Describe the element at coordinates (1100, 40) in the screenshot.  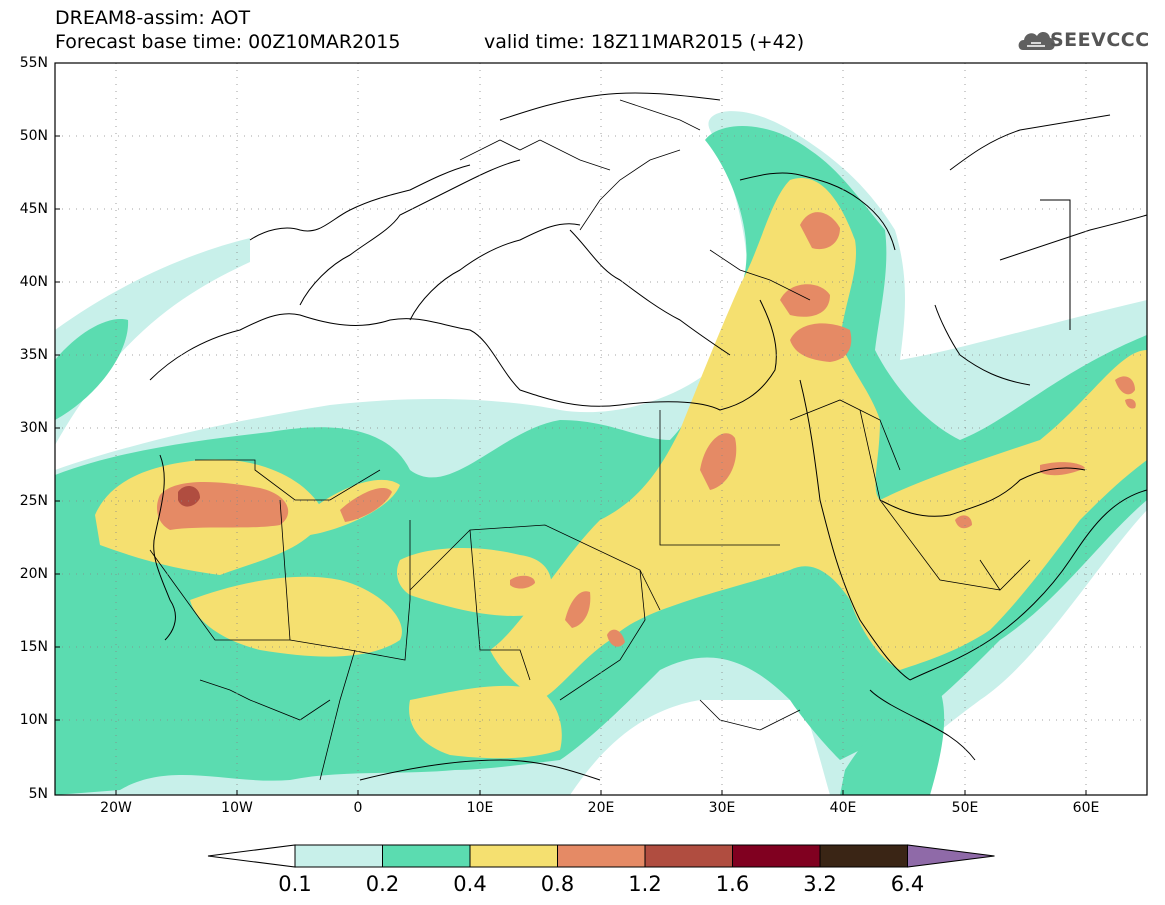
I see `logo-text: SEEVCCC` at that location.